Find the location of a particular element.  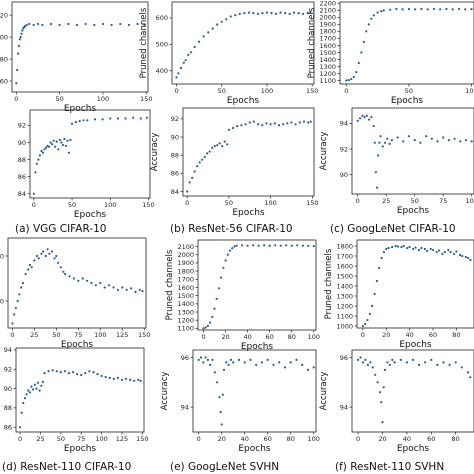

y-tick-label: 96 is located at coordinates (344, 358).